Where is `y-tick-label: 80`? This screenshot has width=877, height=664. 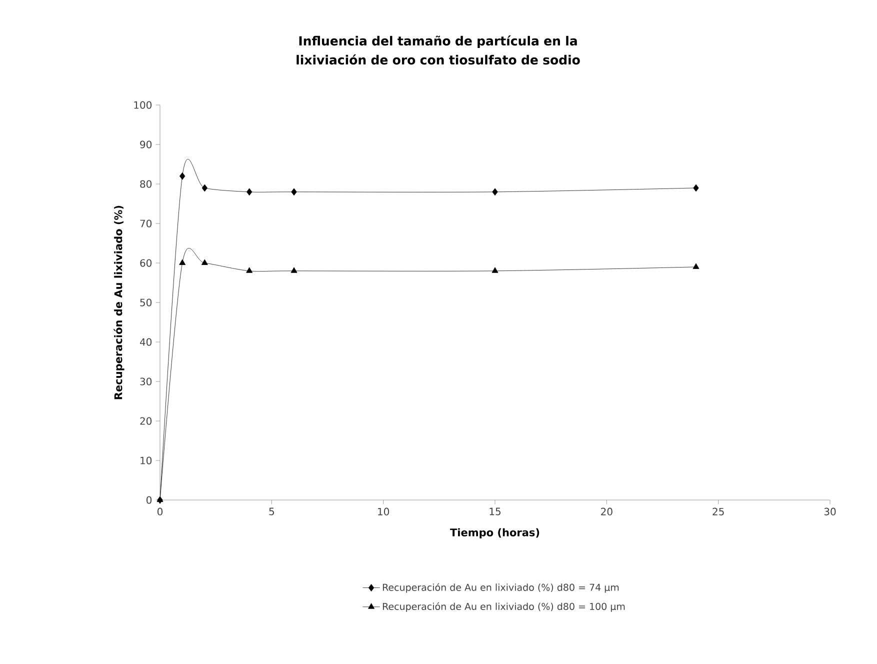
y-tick-label: 80 is located at coordinates (146, 184).